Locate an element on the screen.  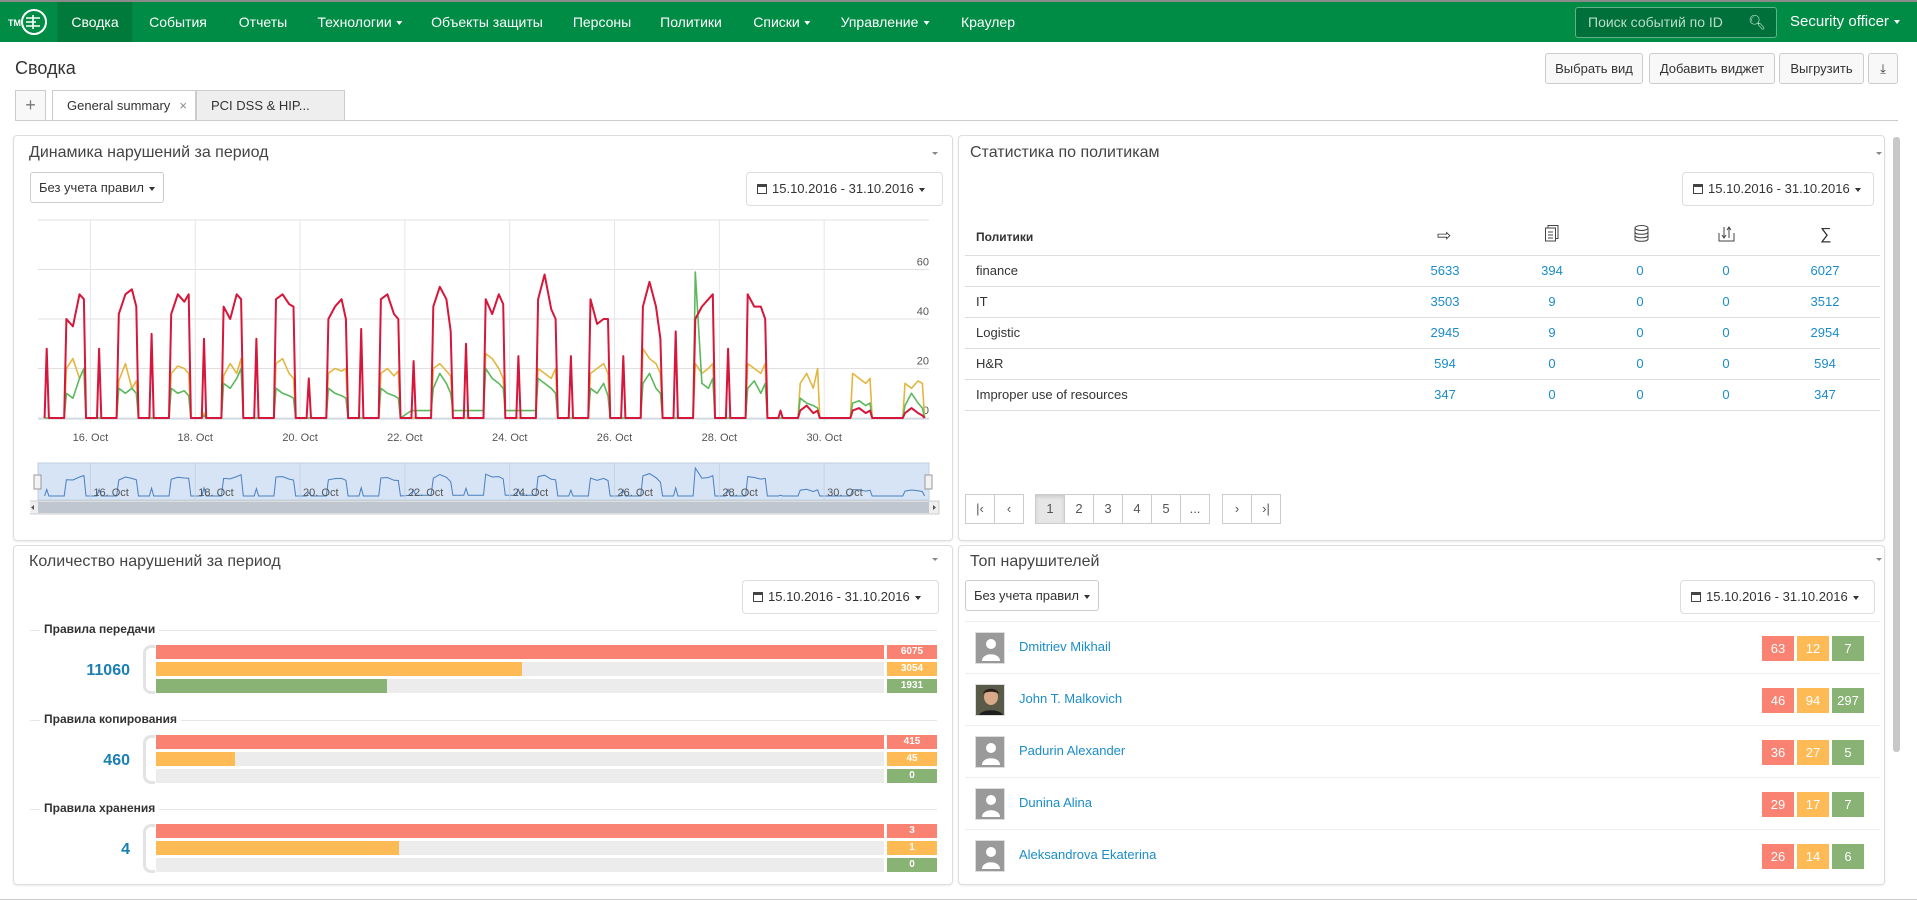
navigator-handle-left is located at coordinates (37, 482).